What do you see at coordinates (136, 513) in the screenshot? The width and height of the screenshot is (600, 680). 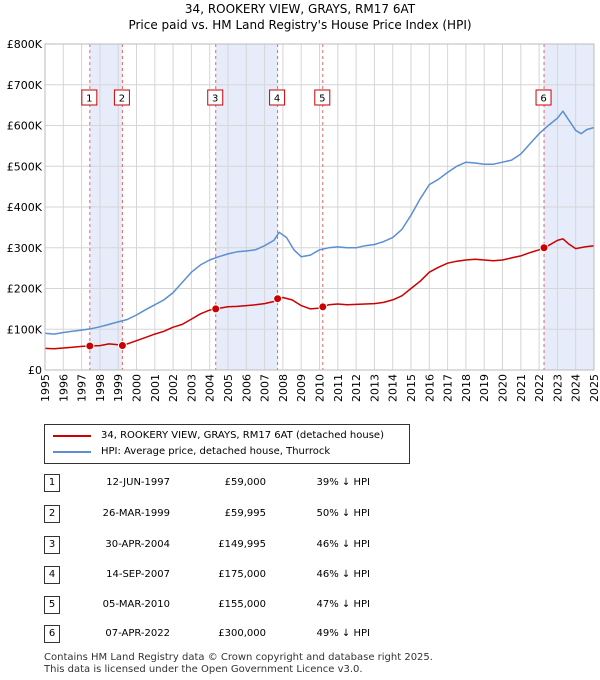 I see `sale-date: 26-MAR-1999` at bounding box center [136, 513].